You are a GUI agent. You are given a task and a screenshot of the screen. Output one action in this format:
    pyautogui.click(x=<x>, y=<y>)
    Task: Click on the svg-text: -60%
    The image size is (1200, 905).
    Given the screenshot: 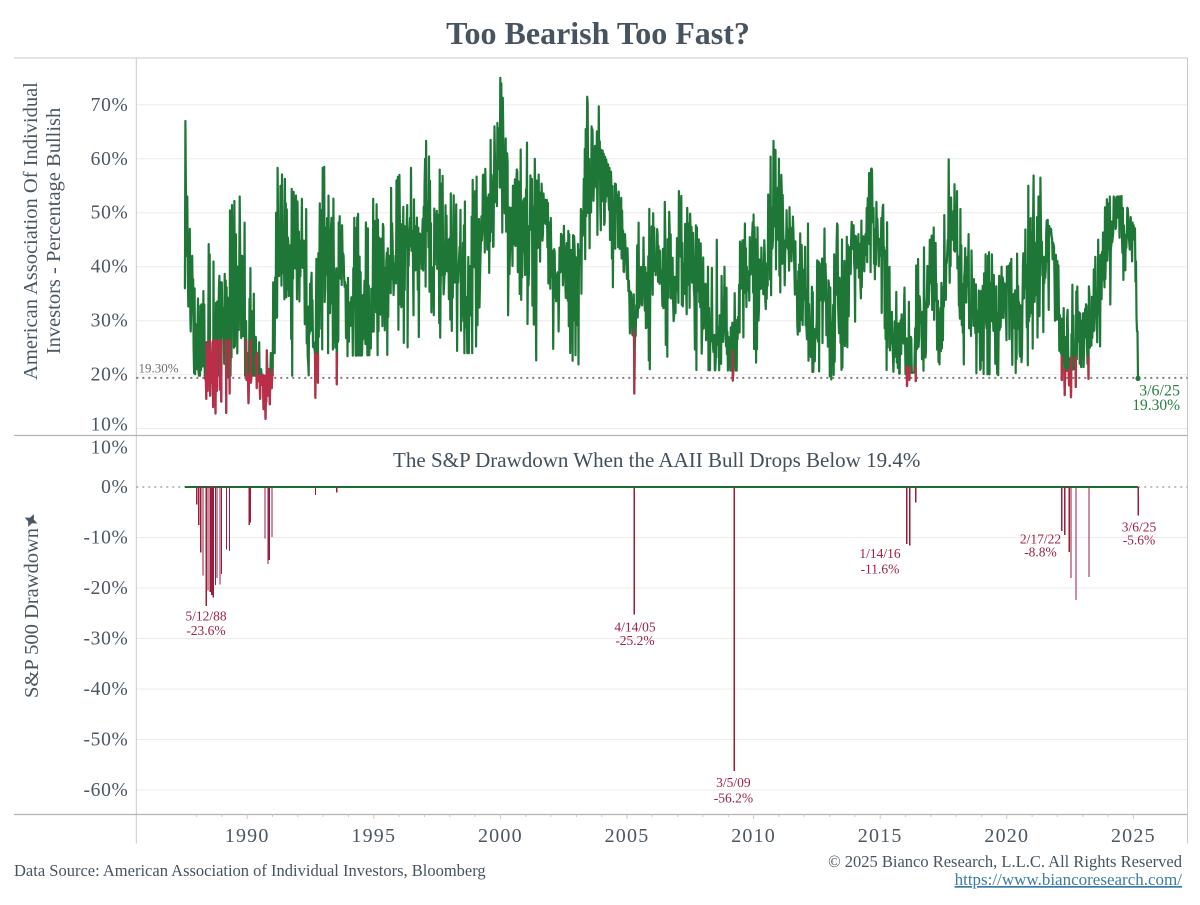 What is the action you would take?
    pyautogui.click(x=105, y=790)
    